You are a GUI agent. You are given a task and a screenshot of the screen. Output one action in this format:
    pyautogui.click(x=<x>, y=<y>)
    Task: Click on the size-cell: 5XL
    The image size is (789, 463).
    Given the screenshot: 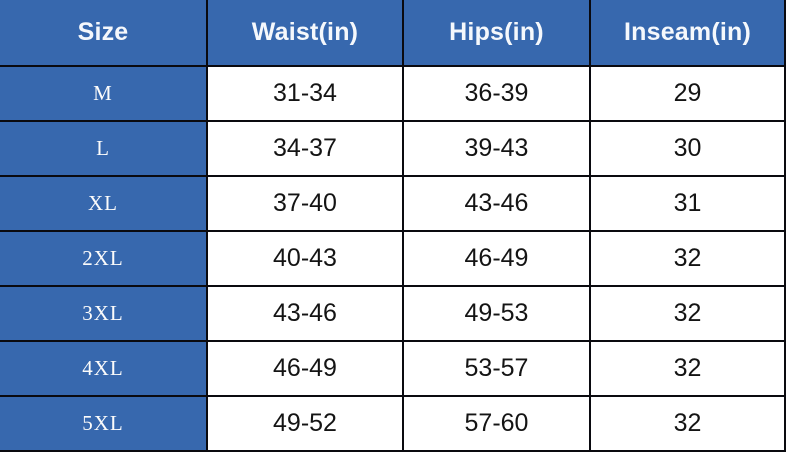 What is the action you would take?
    pyautogui.click(x=104, y=423)
    